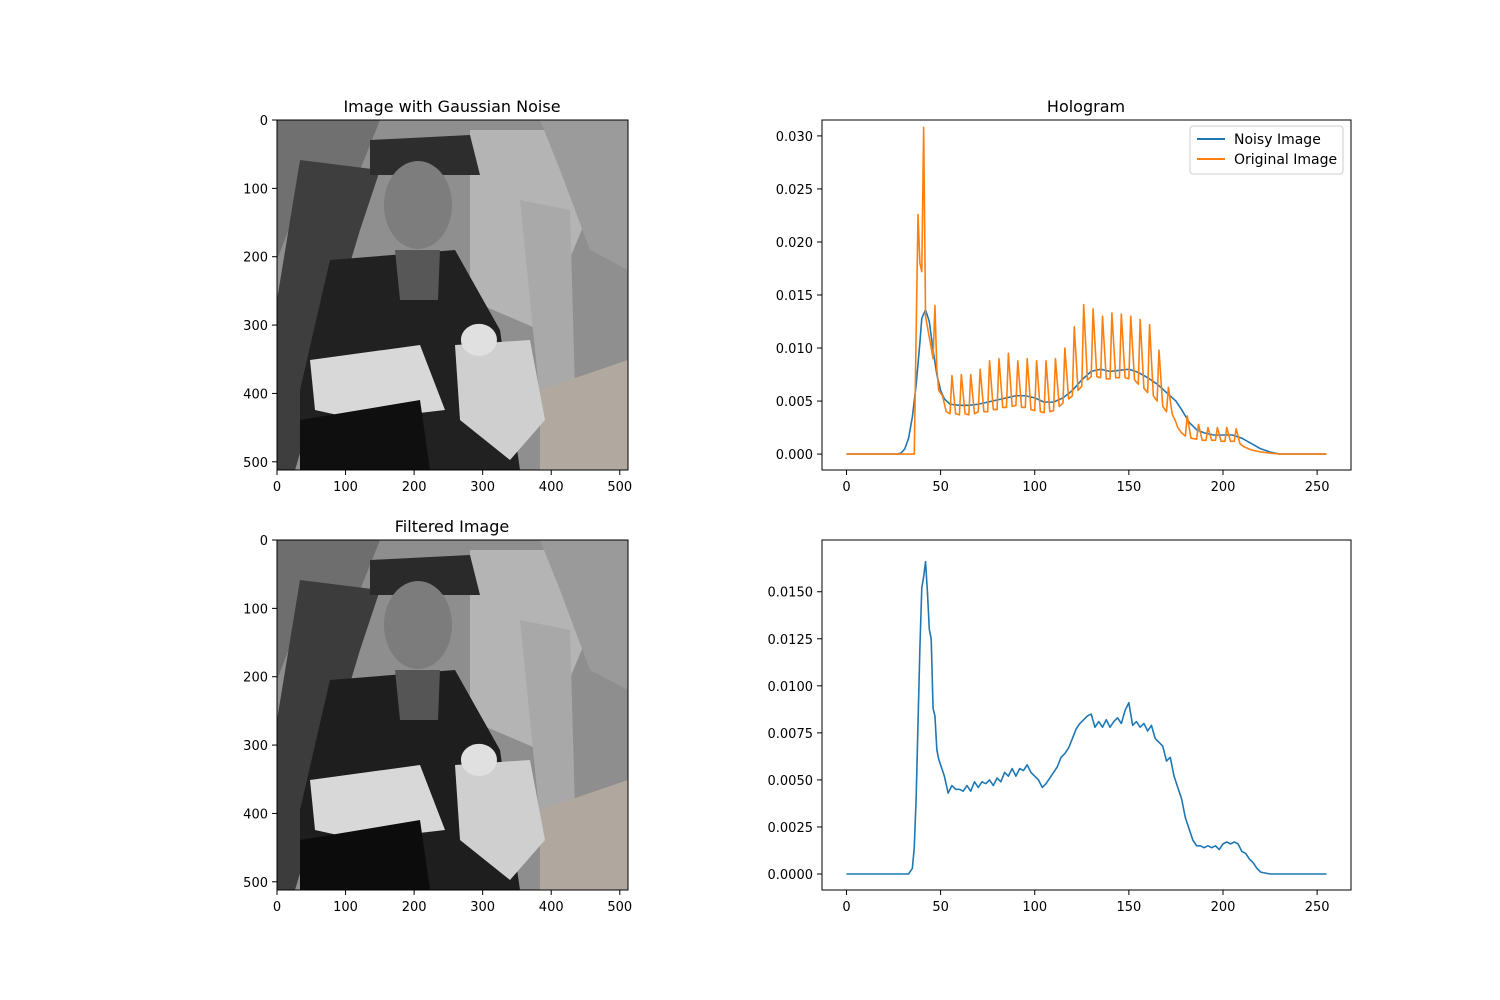 This screenshot has height=1000, width=1500. I want to click on y-tick-label: 0.0000, so click(791, 875).